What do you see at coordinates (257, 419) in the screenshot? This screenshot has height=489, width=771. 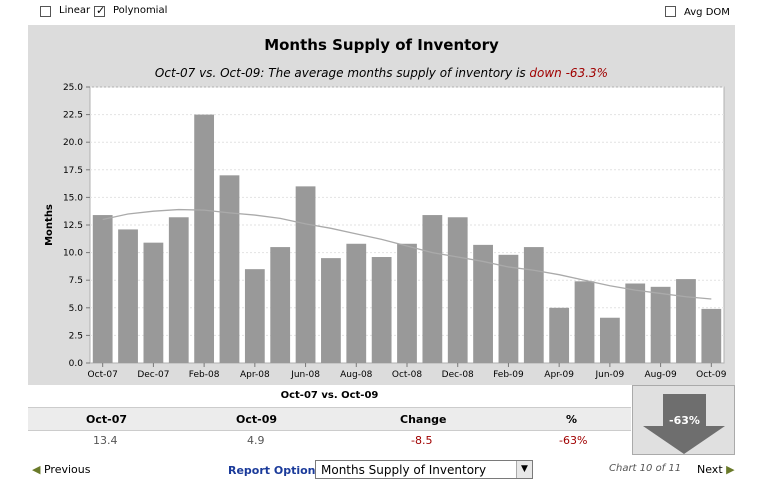 I see `summary-col-end: Oct-09` at bounding box center [257, 419].